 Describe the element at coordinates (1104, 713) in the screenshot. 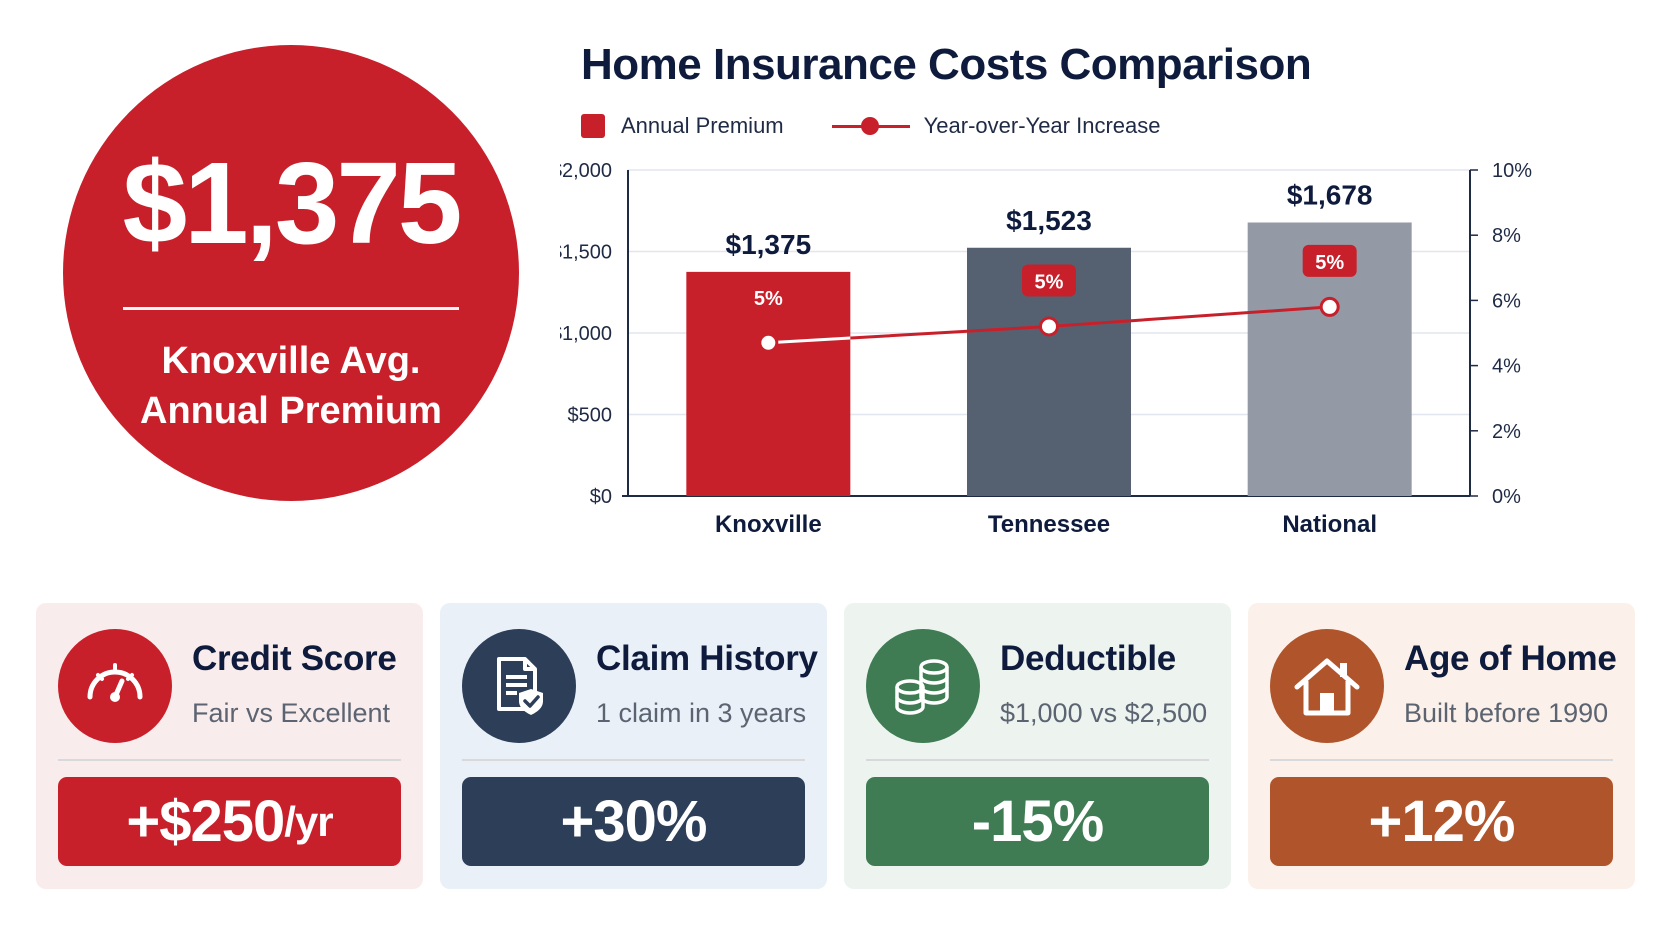

I see `card-subtitle: $1,000 vs $2,500` at that location.